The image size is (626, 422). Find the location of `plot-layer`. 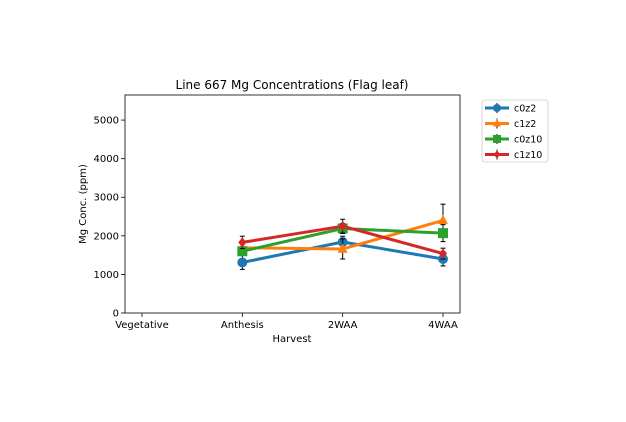

plot-layer is located at coordinates (342, 236).